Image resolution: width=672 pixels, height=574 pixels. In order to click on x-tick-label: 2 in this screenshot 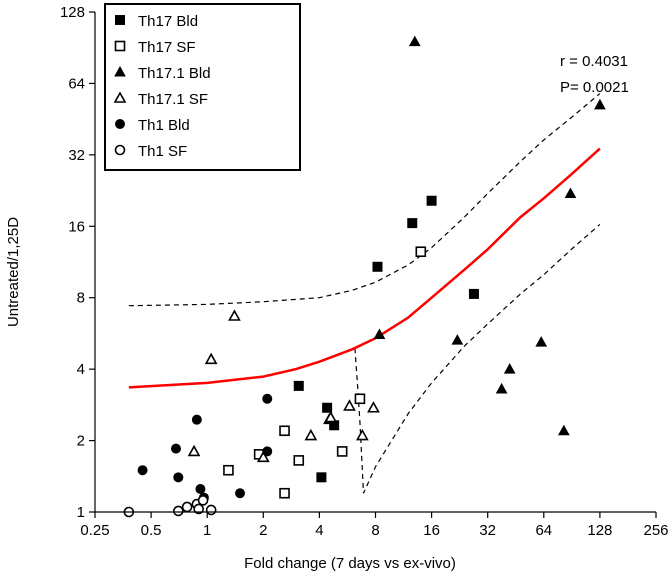, I will do `click(263, 530)`.